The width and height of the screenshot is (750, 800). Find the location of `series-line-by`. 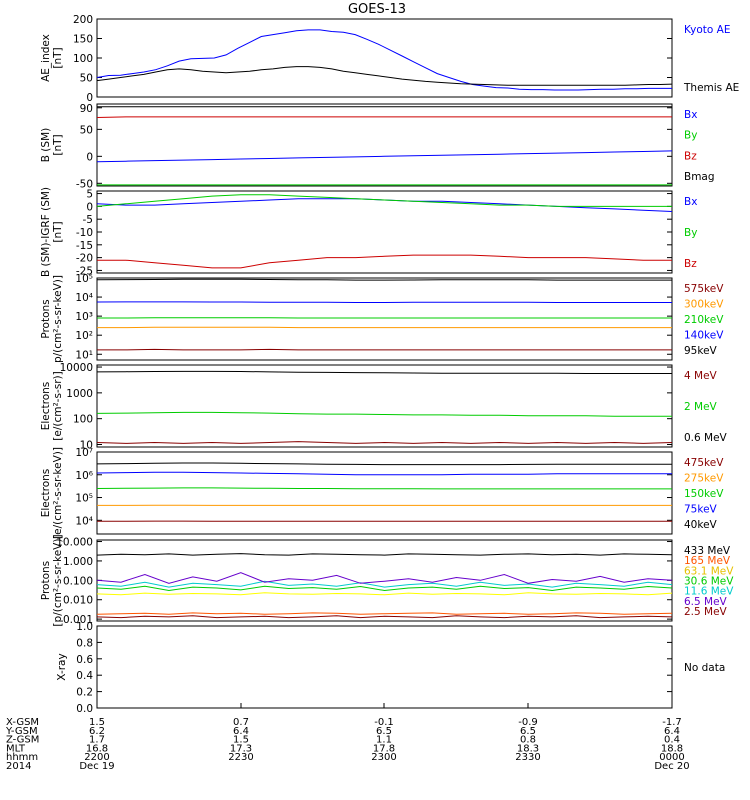

series-line-by is located at coordinates (384, 200).